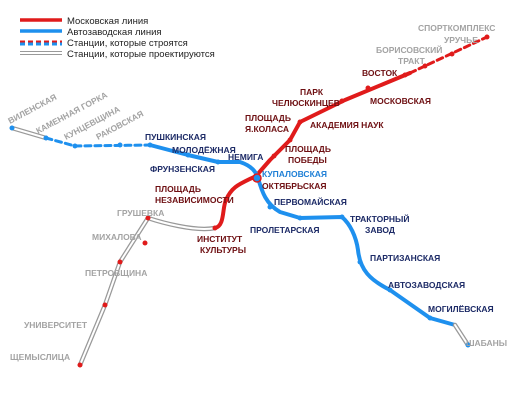 This screenshot has height=402, width=510. Describe the element at coordinates (294, 174) in the screenshot. I see `station-label: КУПАЛОВСКАЯ` at that location.